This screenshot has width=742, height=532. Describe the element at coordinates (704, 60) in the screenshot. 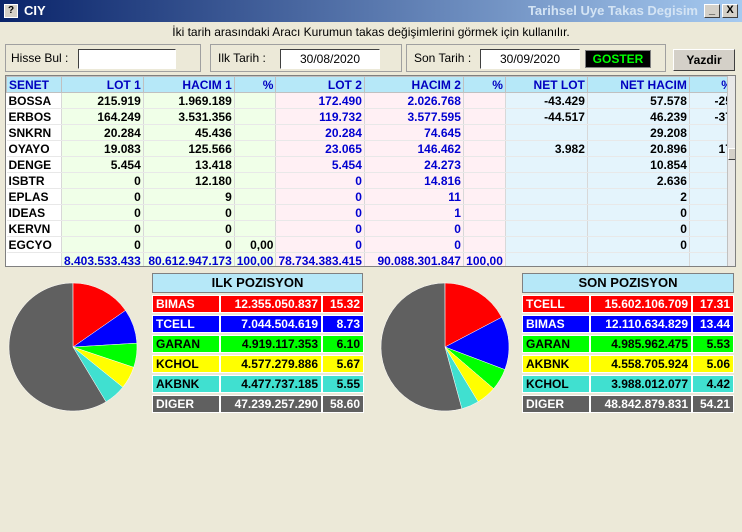

I see `yazdir-button: Yazdir` at that location.